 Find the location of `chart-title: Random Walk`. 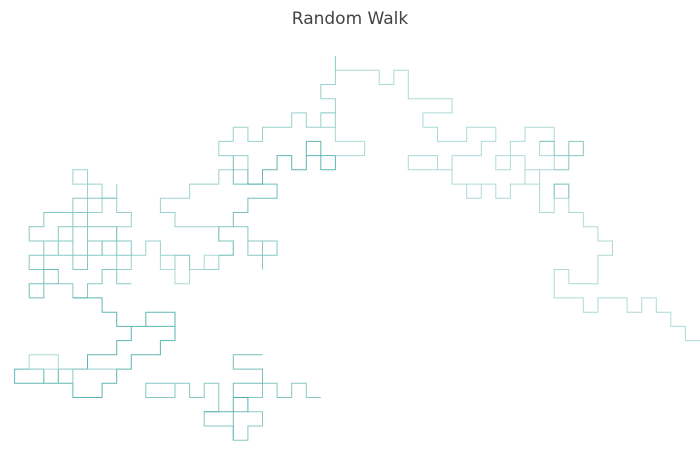

chart-title: Random Walk is located at coordinates (350, 19).